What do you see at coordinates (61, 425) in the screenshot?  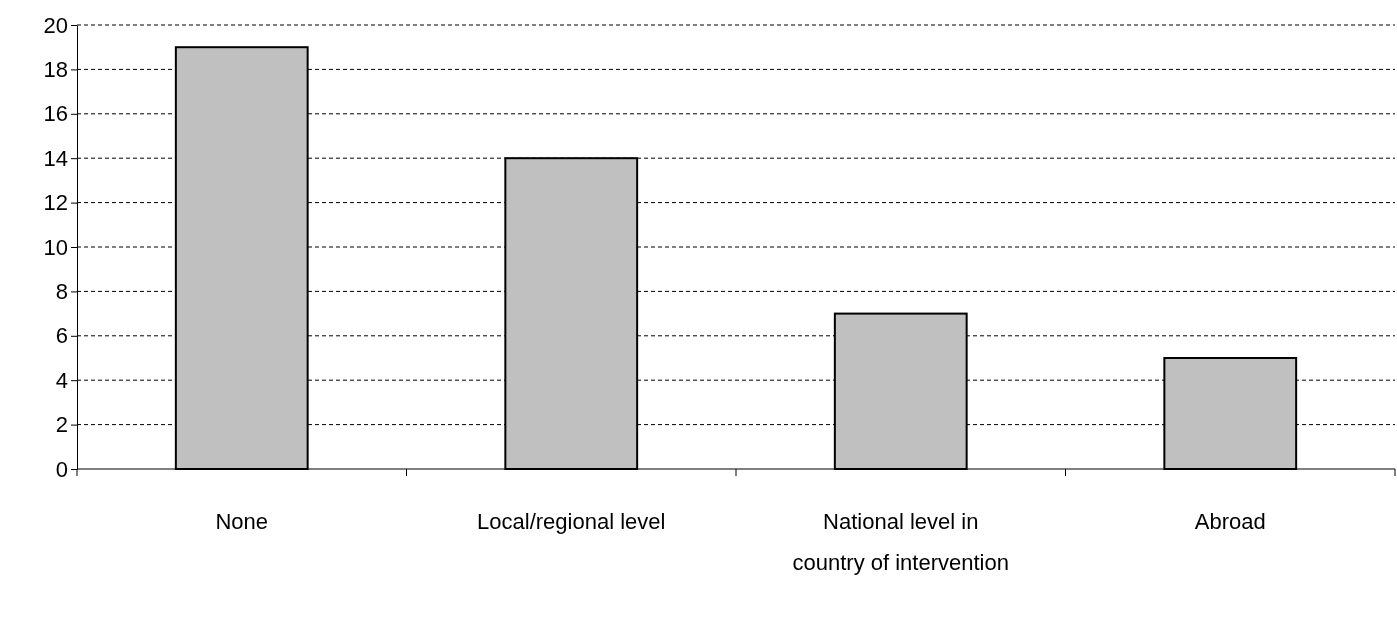 I see `y-tick-label: 2` at bounding box center [61, 425].